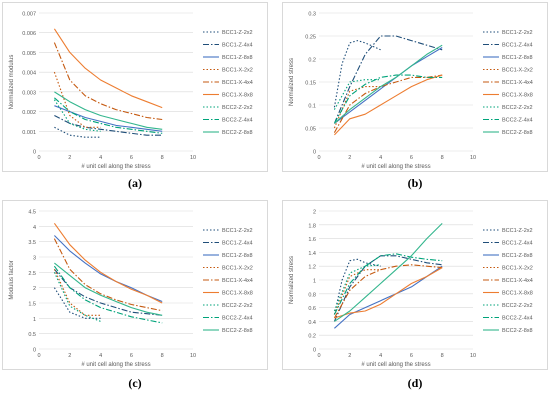 This screenshot has height=400, width=550. What do you see at coordinates (135, 183) in the screenshot?
I see `caption-a: (a)` at bounding box center [135, 183].